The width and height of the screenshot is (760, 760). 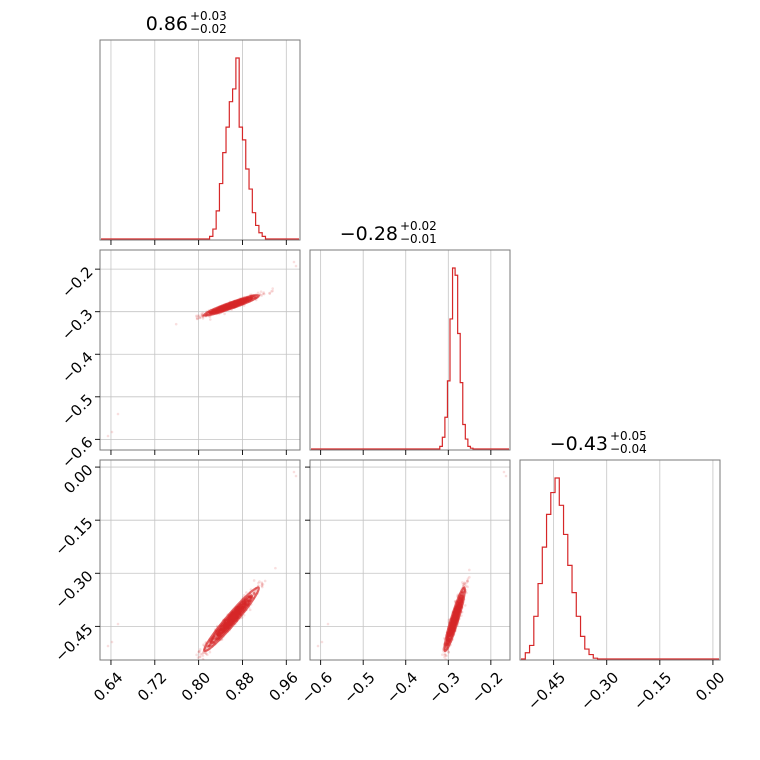 I want to click on y-tick-label: −0.30, so click(x=73, y=589).